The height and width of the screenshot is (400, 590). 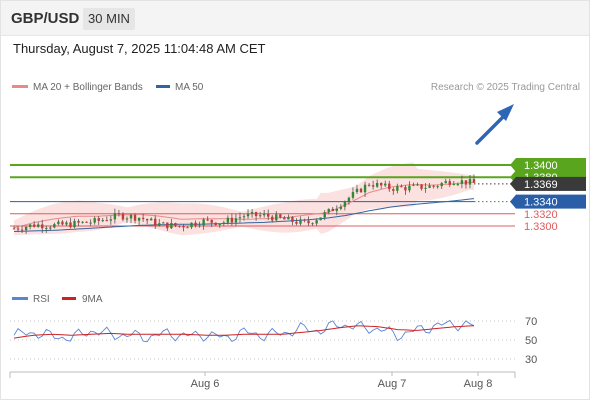 What do you see at coordinates (109, 19) in the screenshot?
I see `timeframe-button: 30 MIN` at bounding box center [109, 19].